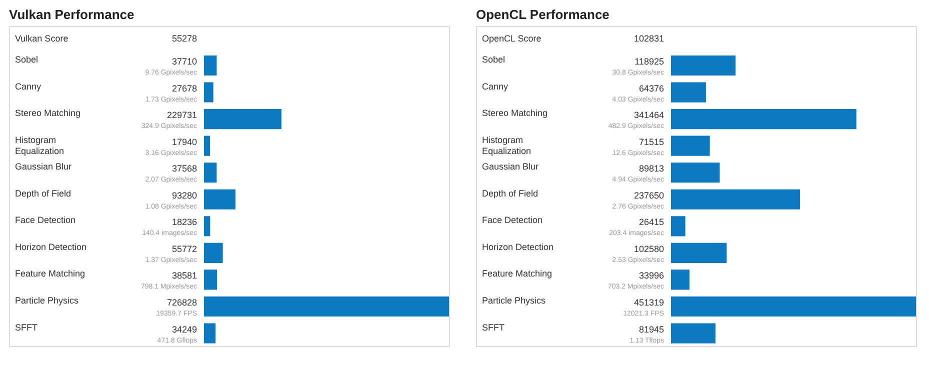 The height and width of the screenshot is (376, 929). What do you see at coordinates (184, 61) in the screenshot?
I see `data-label: 37710` at bounding box center [184, 61].